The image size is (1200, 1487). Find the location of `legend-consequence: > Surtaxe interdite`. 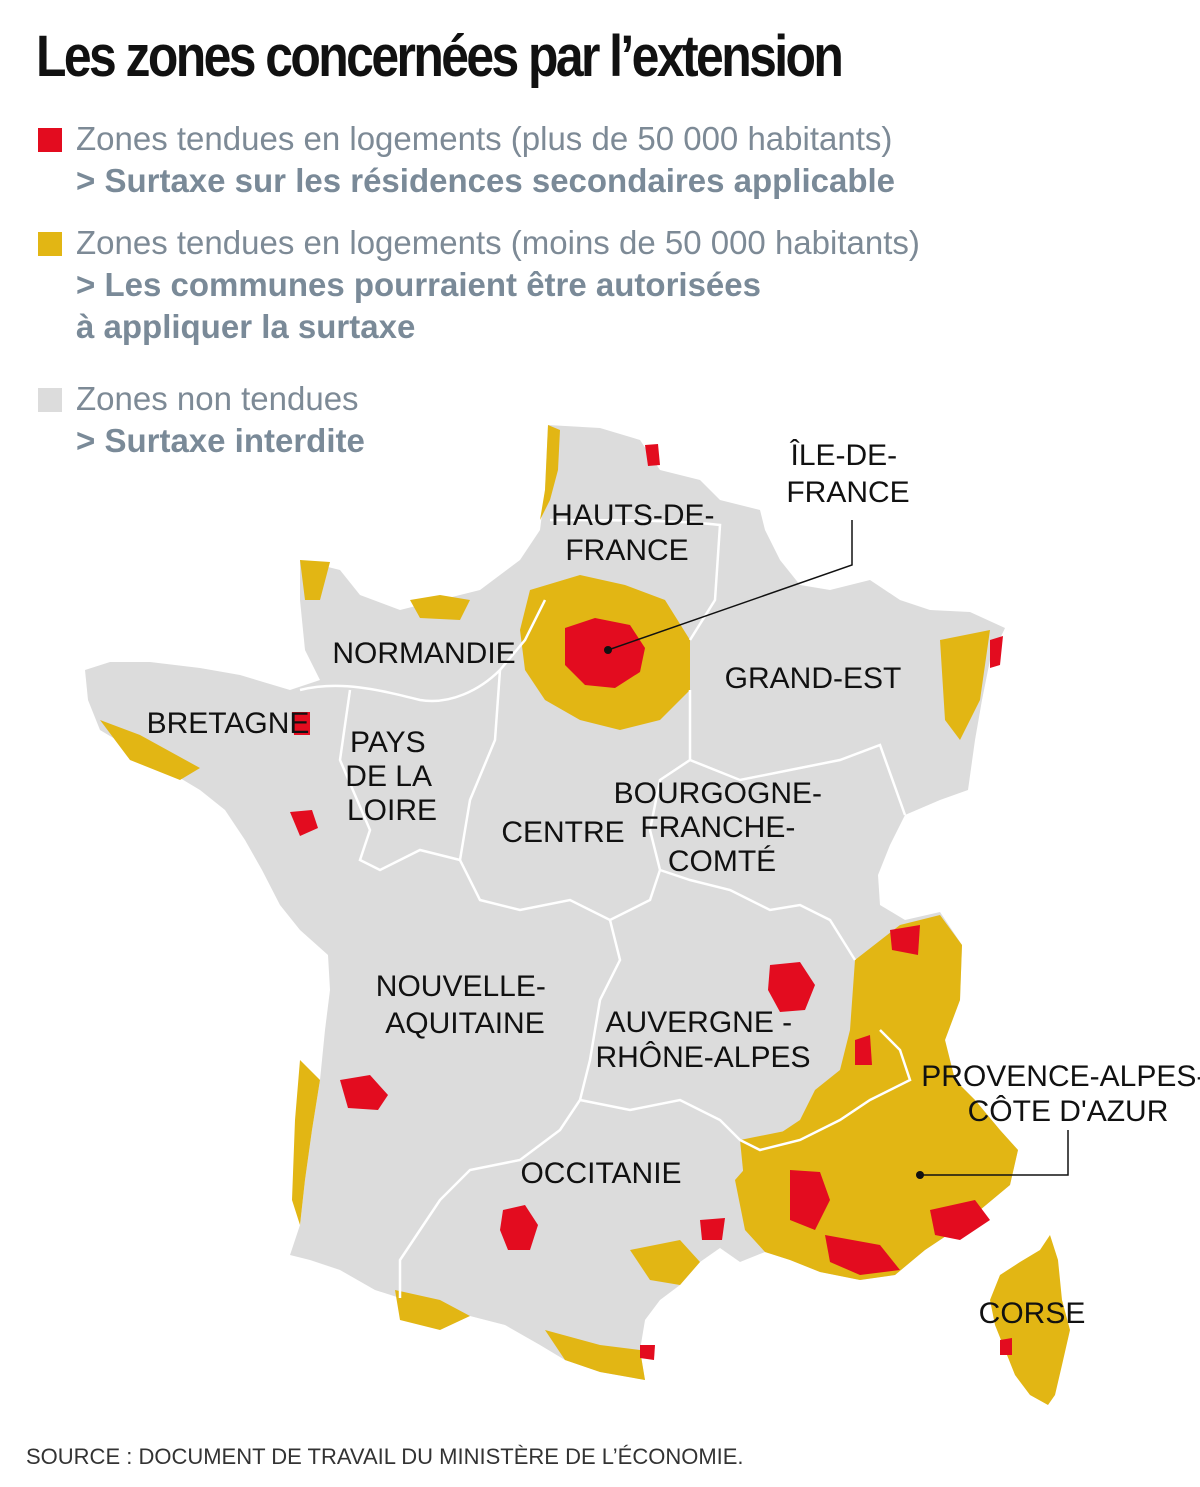

legend-consequence: > Surtaxe interdite is located at coordinates (220, 440).